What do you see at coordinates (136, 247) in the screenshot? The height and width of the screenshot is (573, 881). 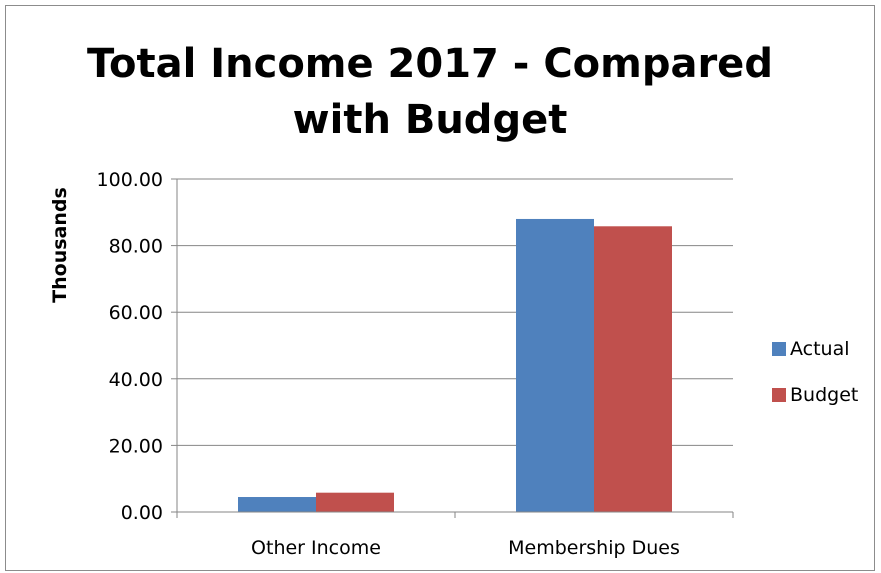 I see `y-tick-label: 80.00` at bounding box center [136, 247].